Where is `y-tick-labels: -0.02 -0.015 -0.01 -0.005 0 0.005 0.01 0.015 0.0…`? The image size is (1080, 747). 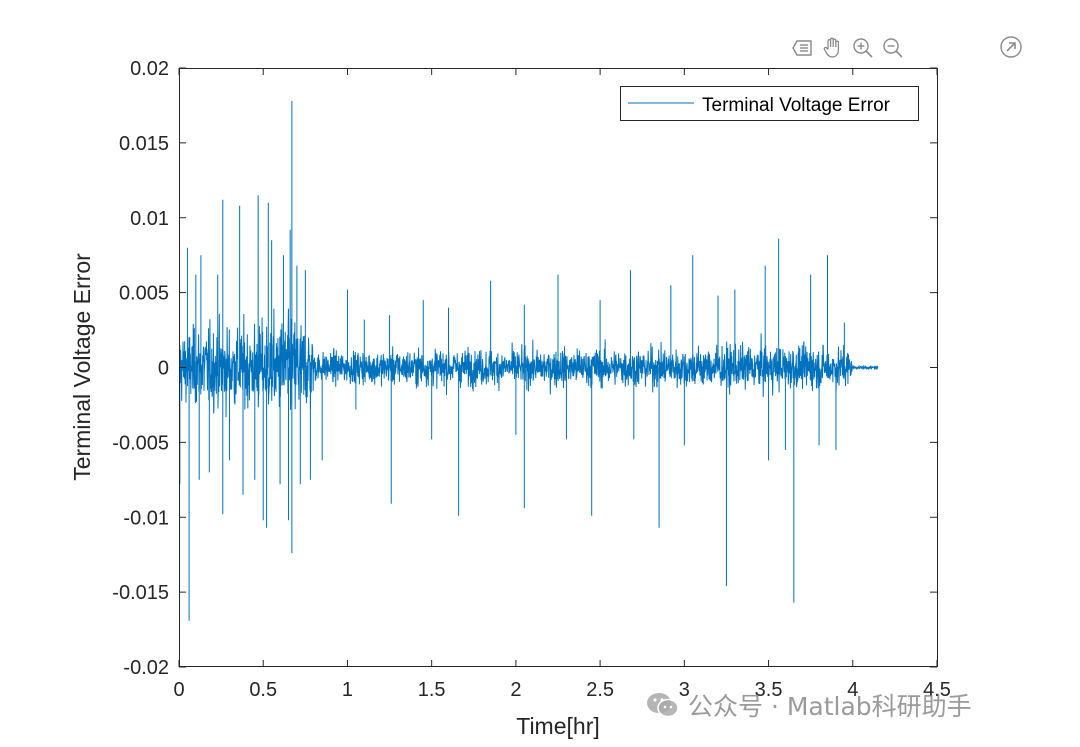 y-tick-labels: -0.02 -0.015 -0.01 -0.005 0 0.005 0.01 0.015 0.0… is located at coordinates (140, 368).